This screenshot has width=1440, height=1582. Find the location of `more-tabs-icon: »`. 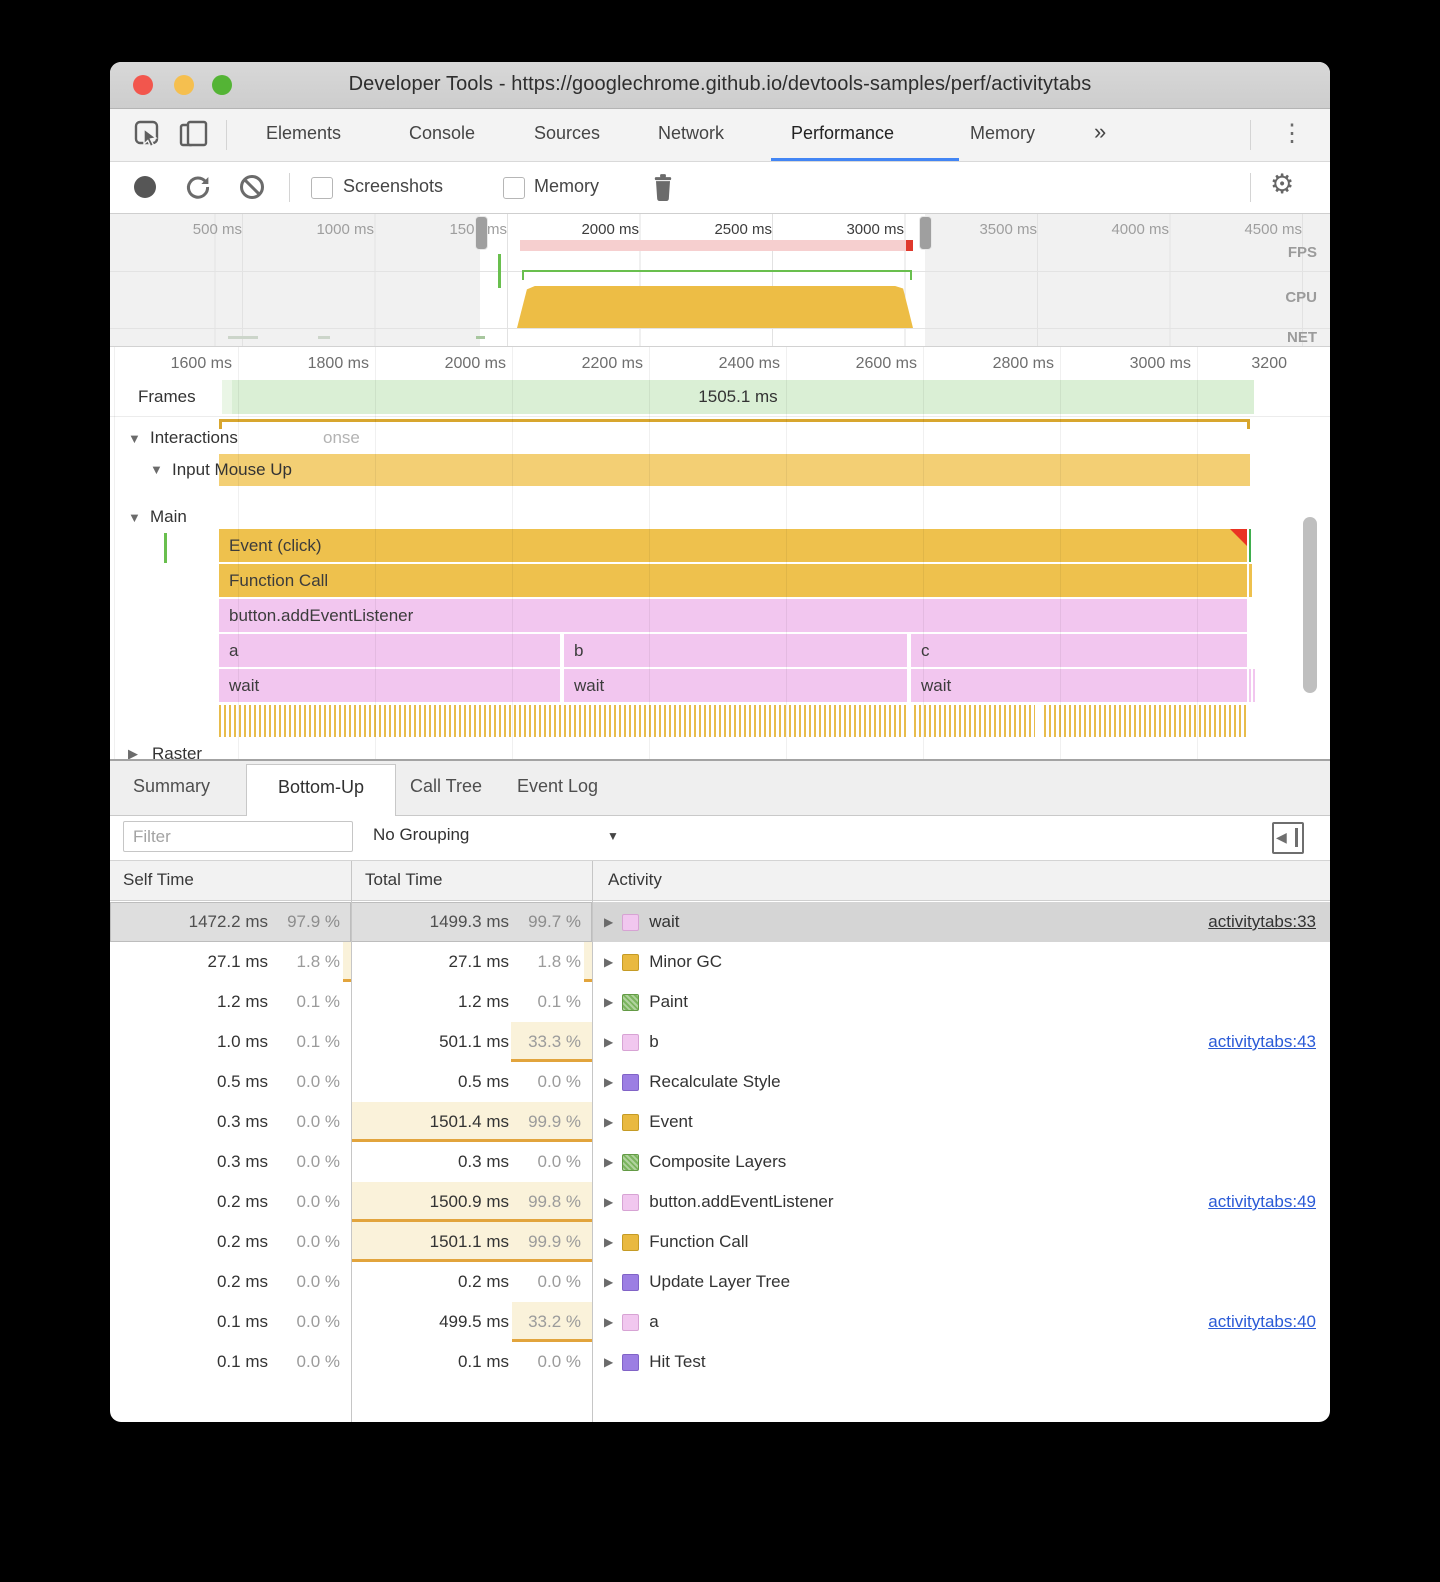

more-tabs-icon: » is located at coordinates (1100, 131).